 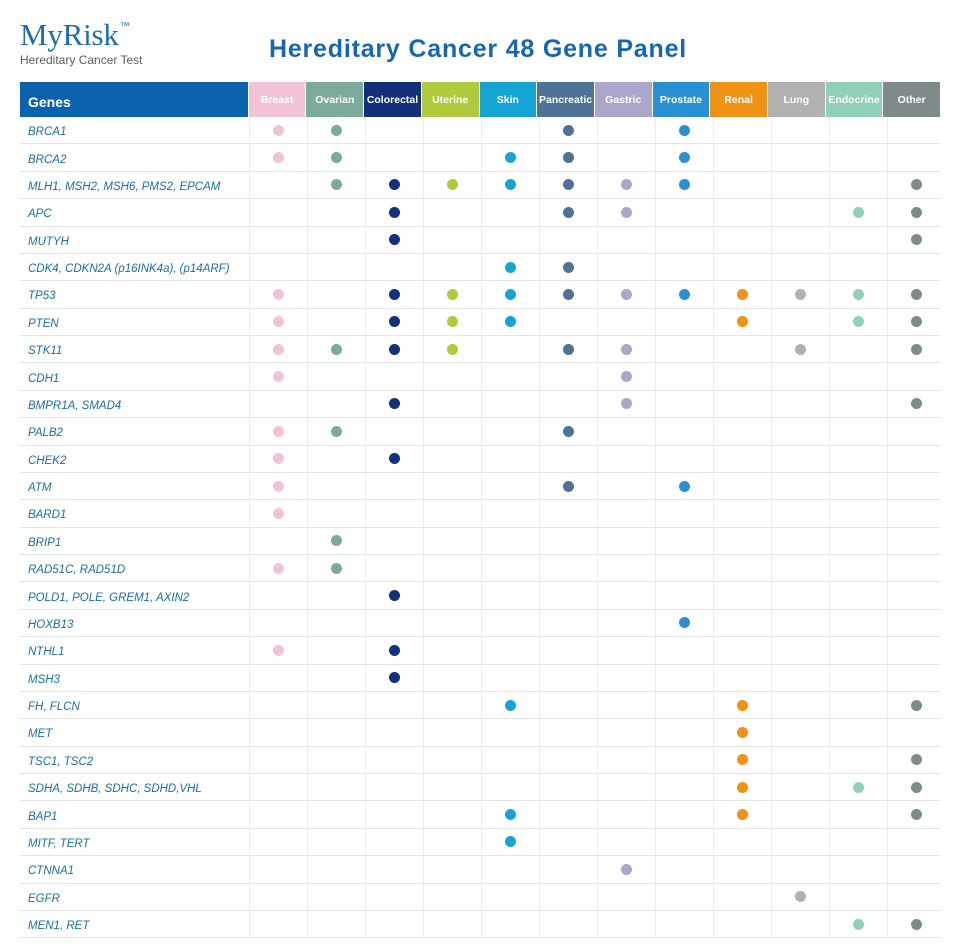 What do you see at coordinates (480, 788) in the screenshot?
I see `table-row: SDHA, SDHB, SDHC, SDHD,VHL` at bounding box center [480, 788].